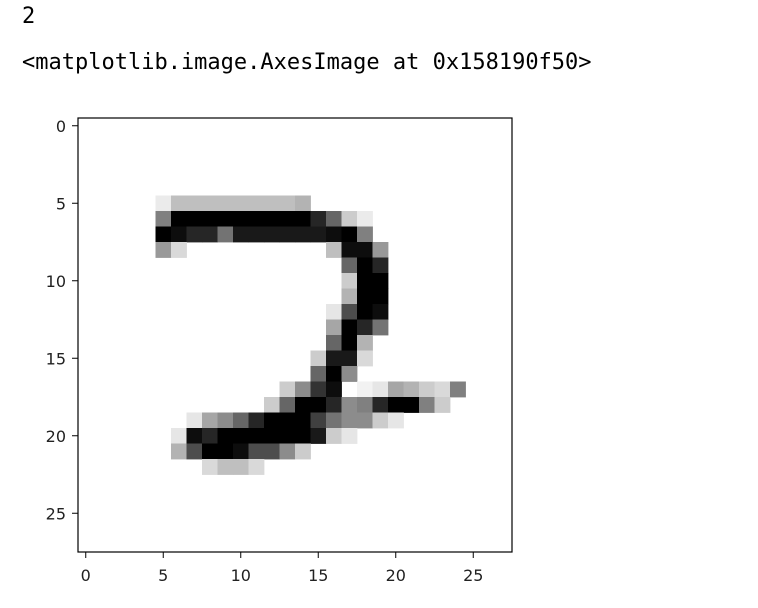 This screenshot has height=608, width=758. I want to click on x-tick-label: 15, so click(318, 575).